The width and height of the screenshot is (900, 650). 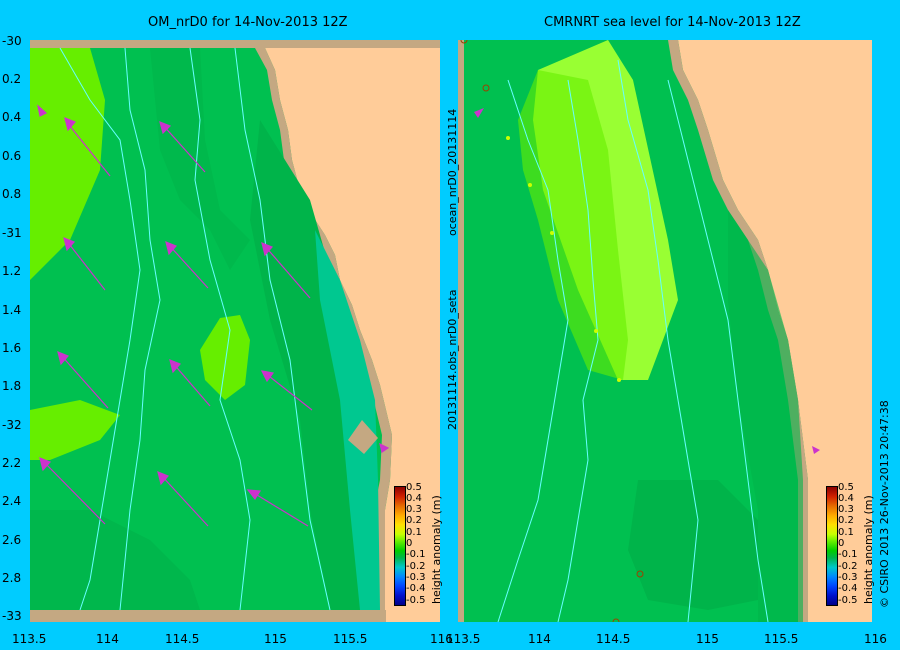 I want to click on y-tick-label: 1.2, so click(x=12, y=271).